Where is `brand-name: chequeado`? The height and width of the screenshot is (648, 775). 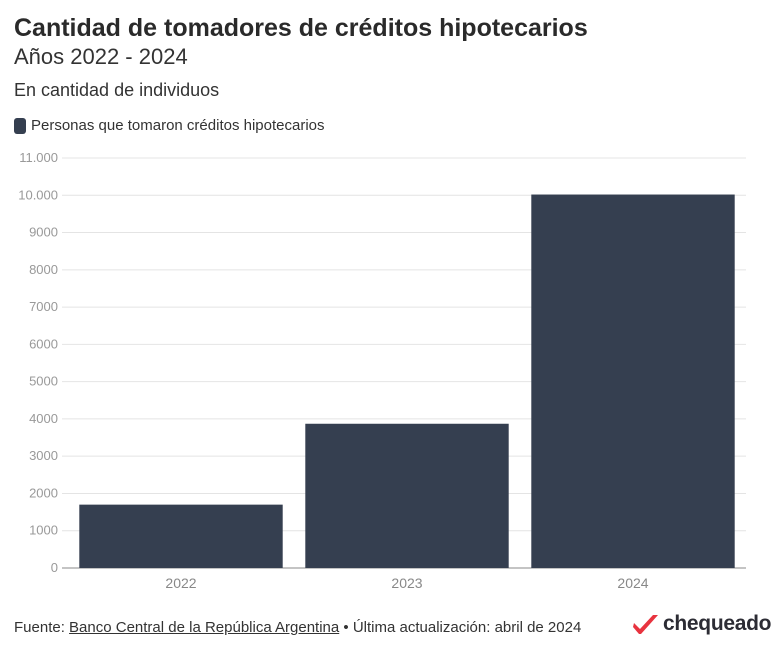
brand-name: chequeado is located at coordinates (717, 623).